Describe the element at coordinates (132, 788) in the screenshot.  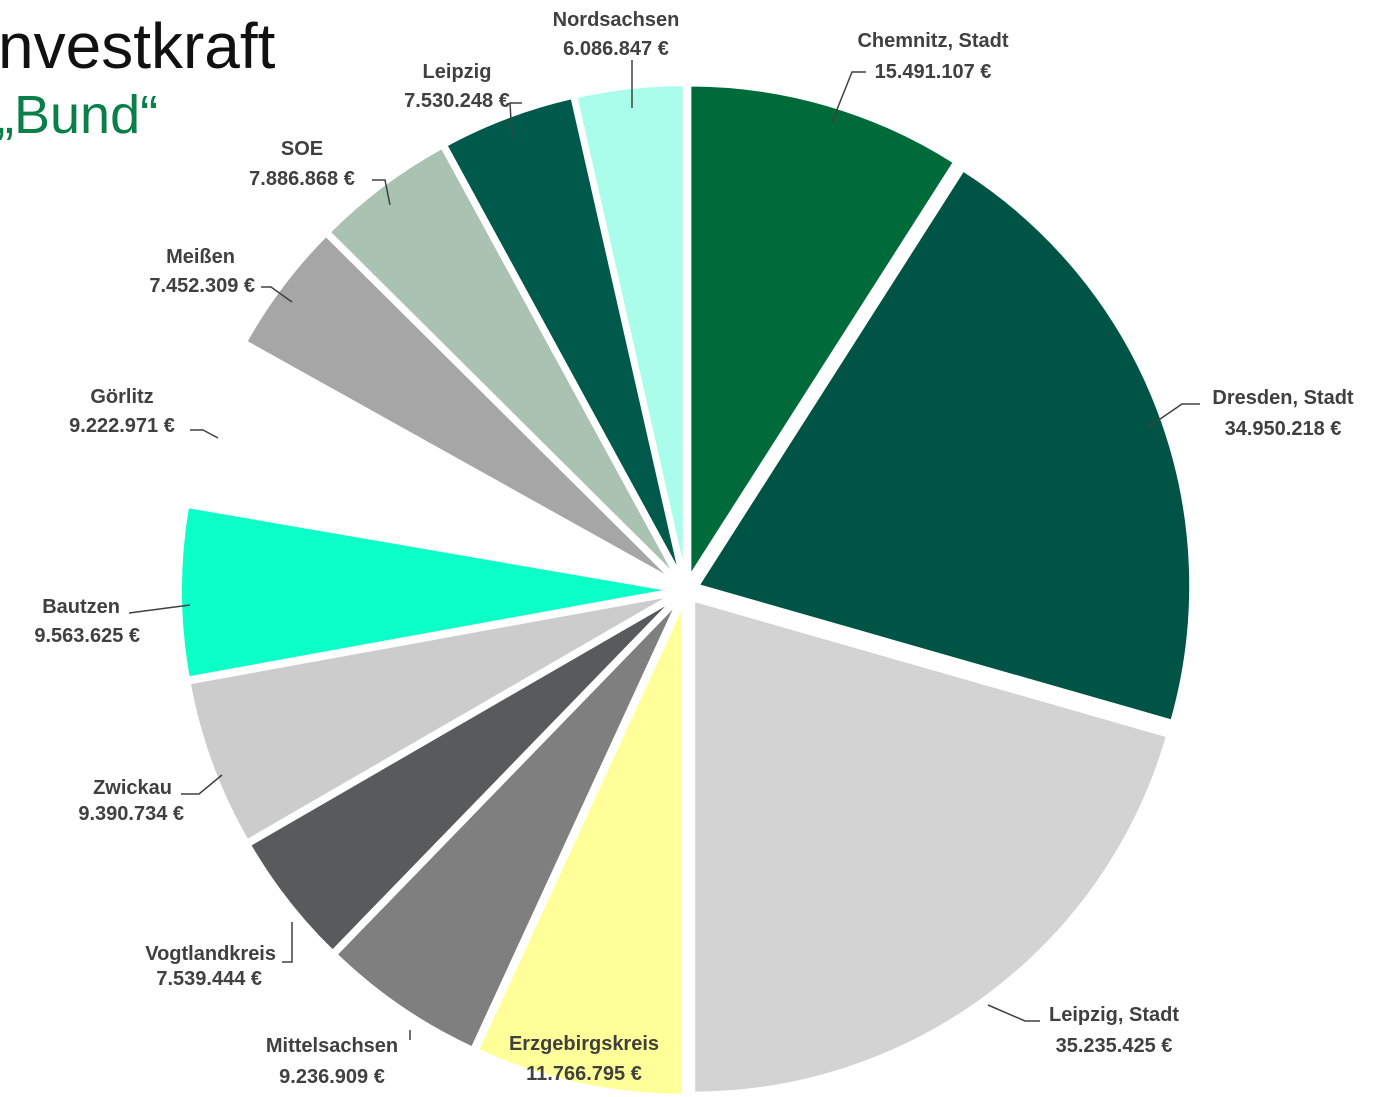
I see `slice-name-label: Zwickau` at that location.